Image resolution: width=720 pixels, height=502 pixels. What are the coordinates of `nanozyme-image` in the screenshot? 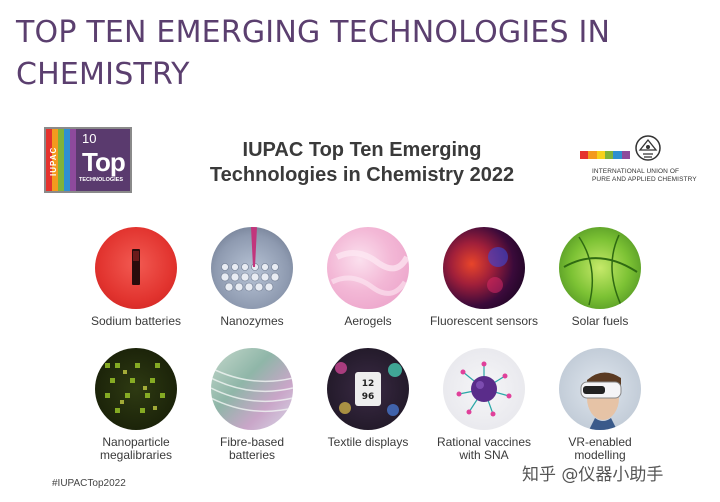 It's located at (252, 268).